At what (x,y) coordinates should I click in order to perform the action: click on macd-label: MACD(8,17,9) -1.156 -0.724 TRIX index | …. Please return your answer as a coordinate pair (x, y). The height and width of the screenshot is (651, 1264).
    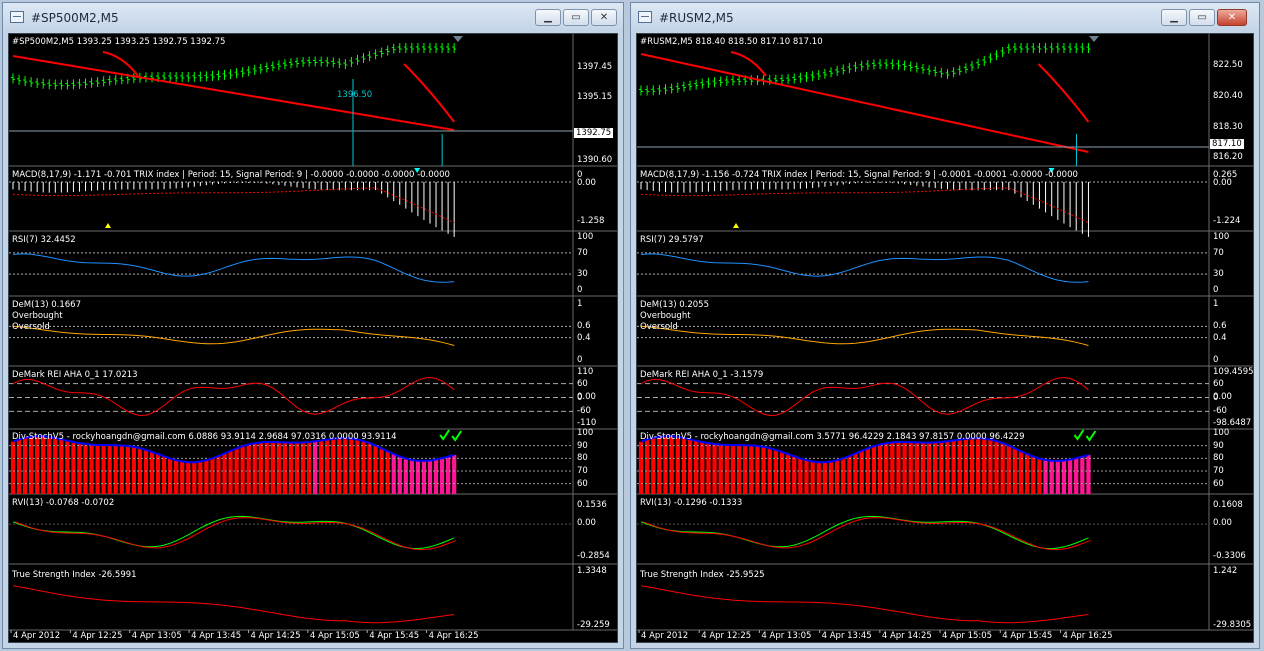
    Looking at the image, I should click on (859, 175).